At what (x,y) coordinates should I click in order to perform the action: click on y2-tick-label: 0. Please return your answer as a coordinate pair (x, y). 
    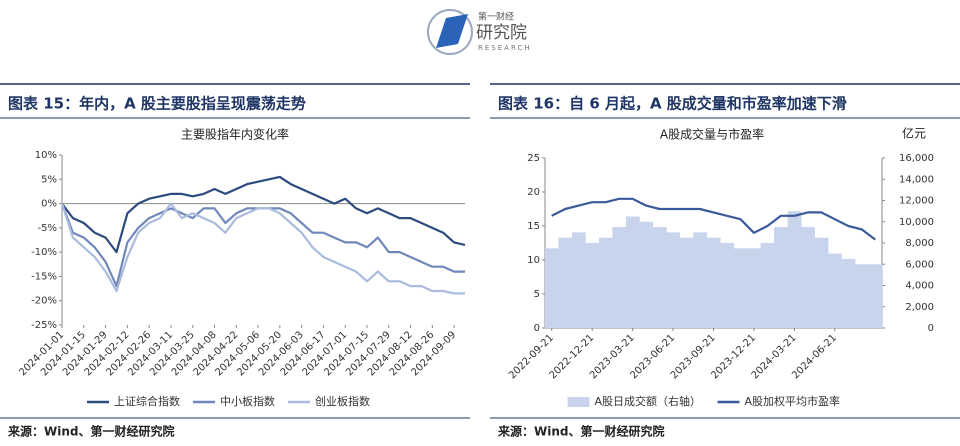
    Looking at the image, I should click on (931, 328).